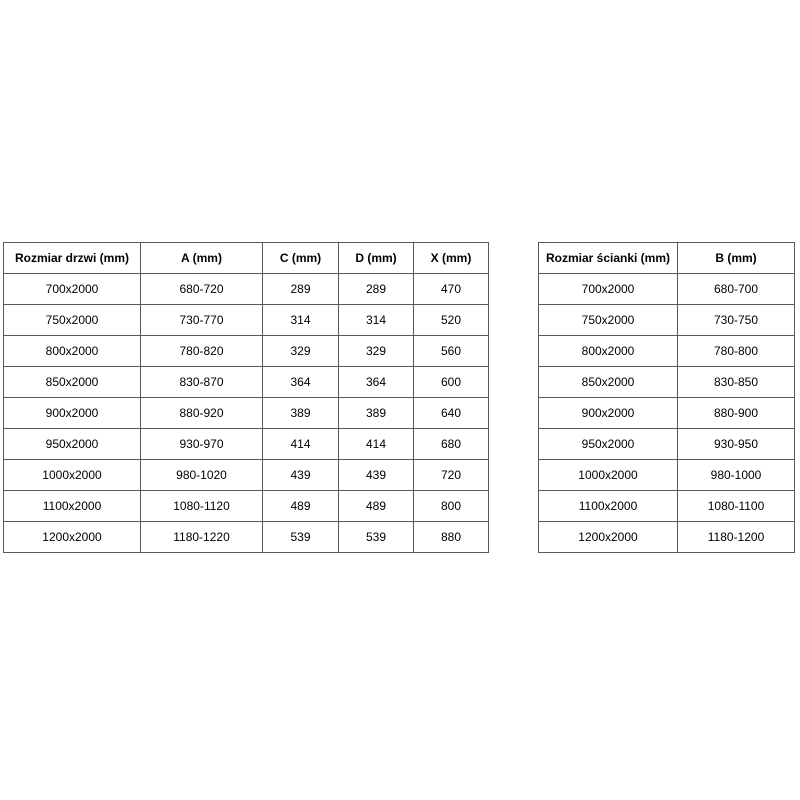  What do you see at coordinates (736, 320) in the screenshot?
I see `table-cell: 730-750` at bounding box center [736, 320].